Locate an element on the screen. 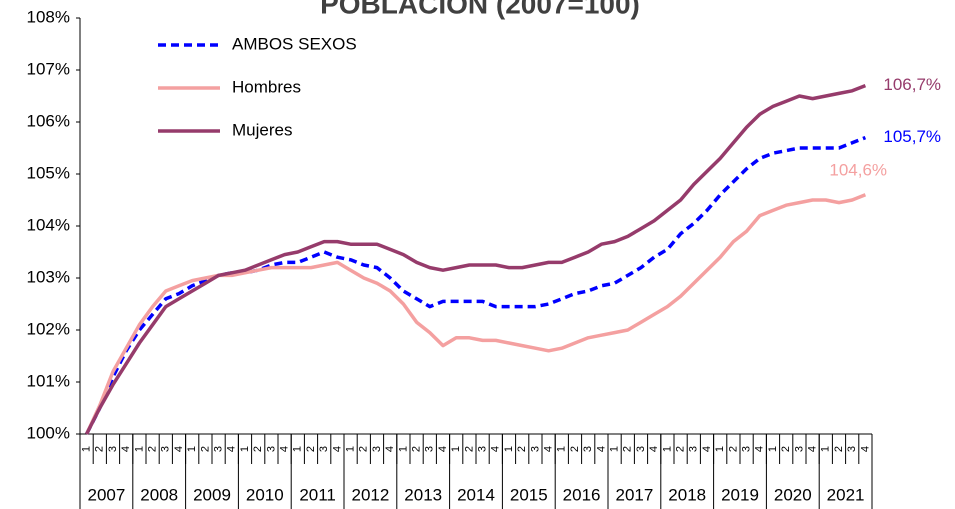 The image size is (955, 509). year-label: 2009 is located at coordinates (212, 494).